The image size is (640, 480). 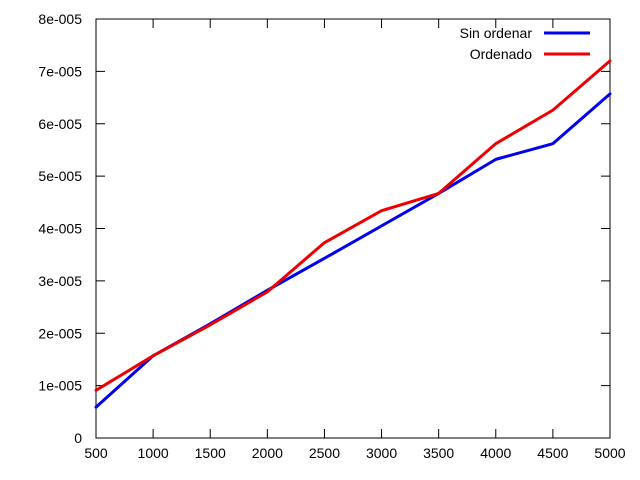 I want to click on y-tick-label: 2e-005, so click(x=60, y=333).